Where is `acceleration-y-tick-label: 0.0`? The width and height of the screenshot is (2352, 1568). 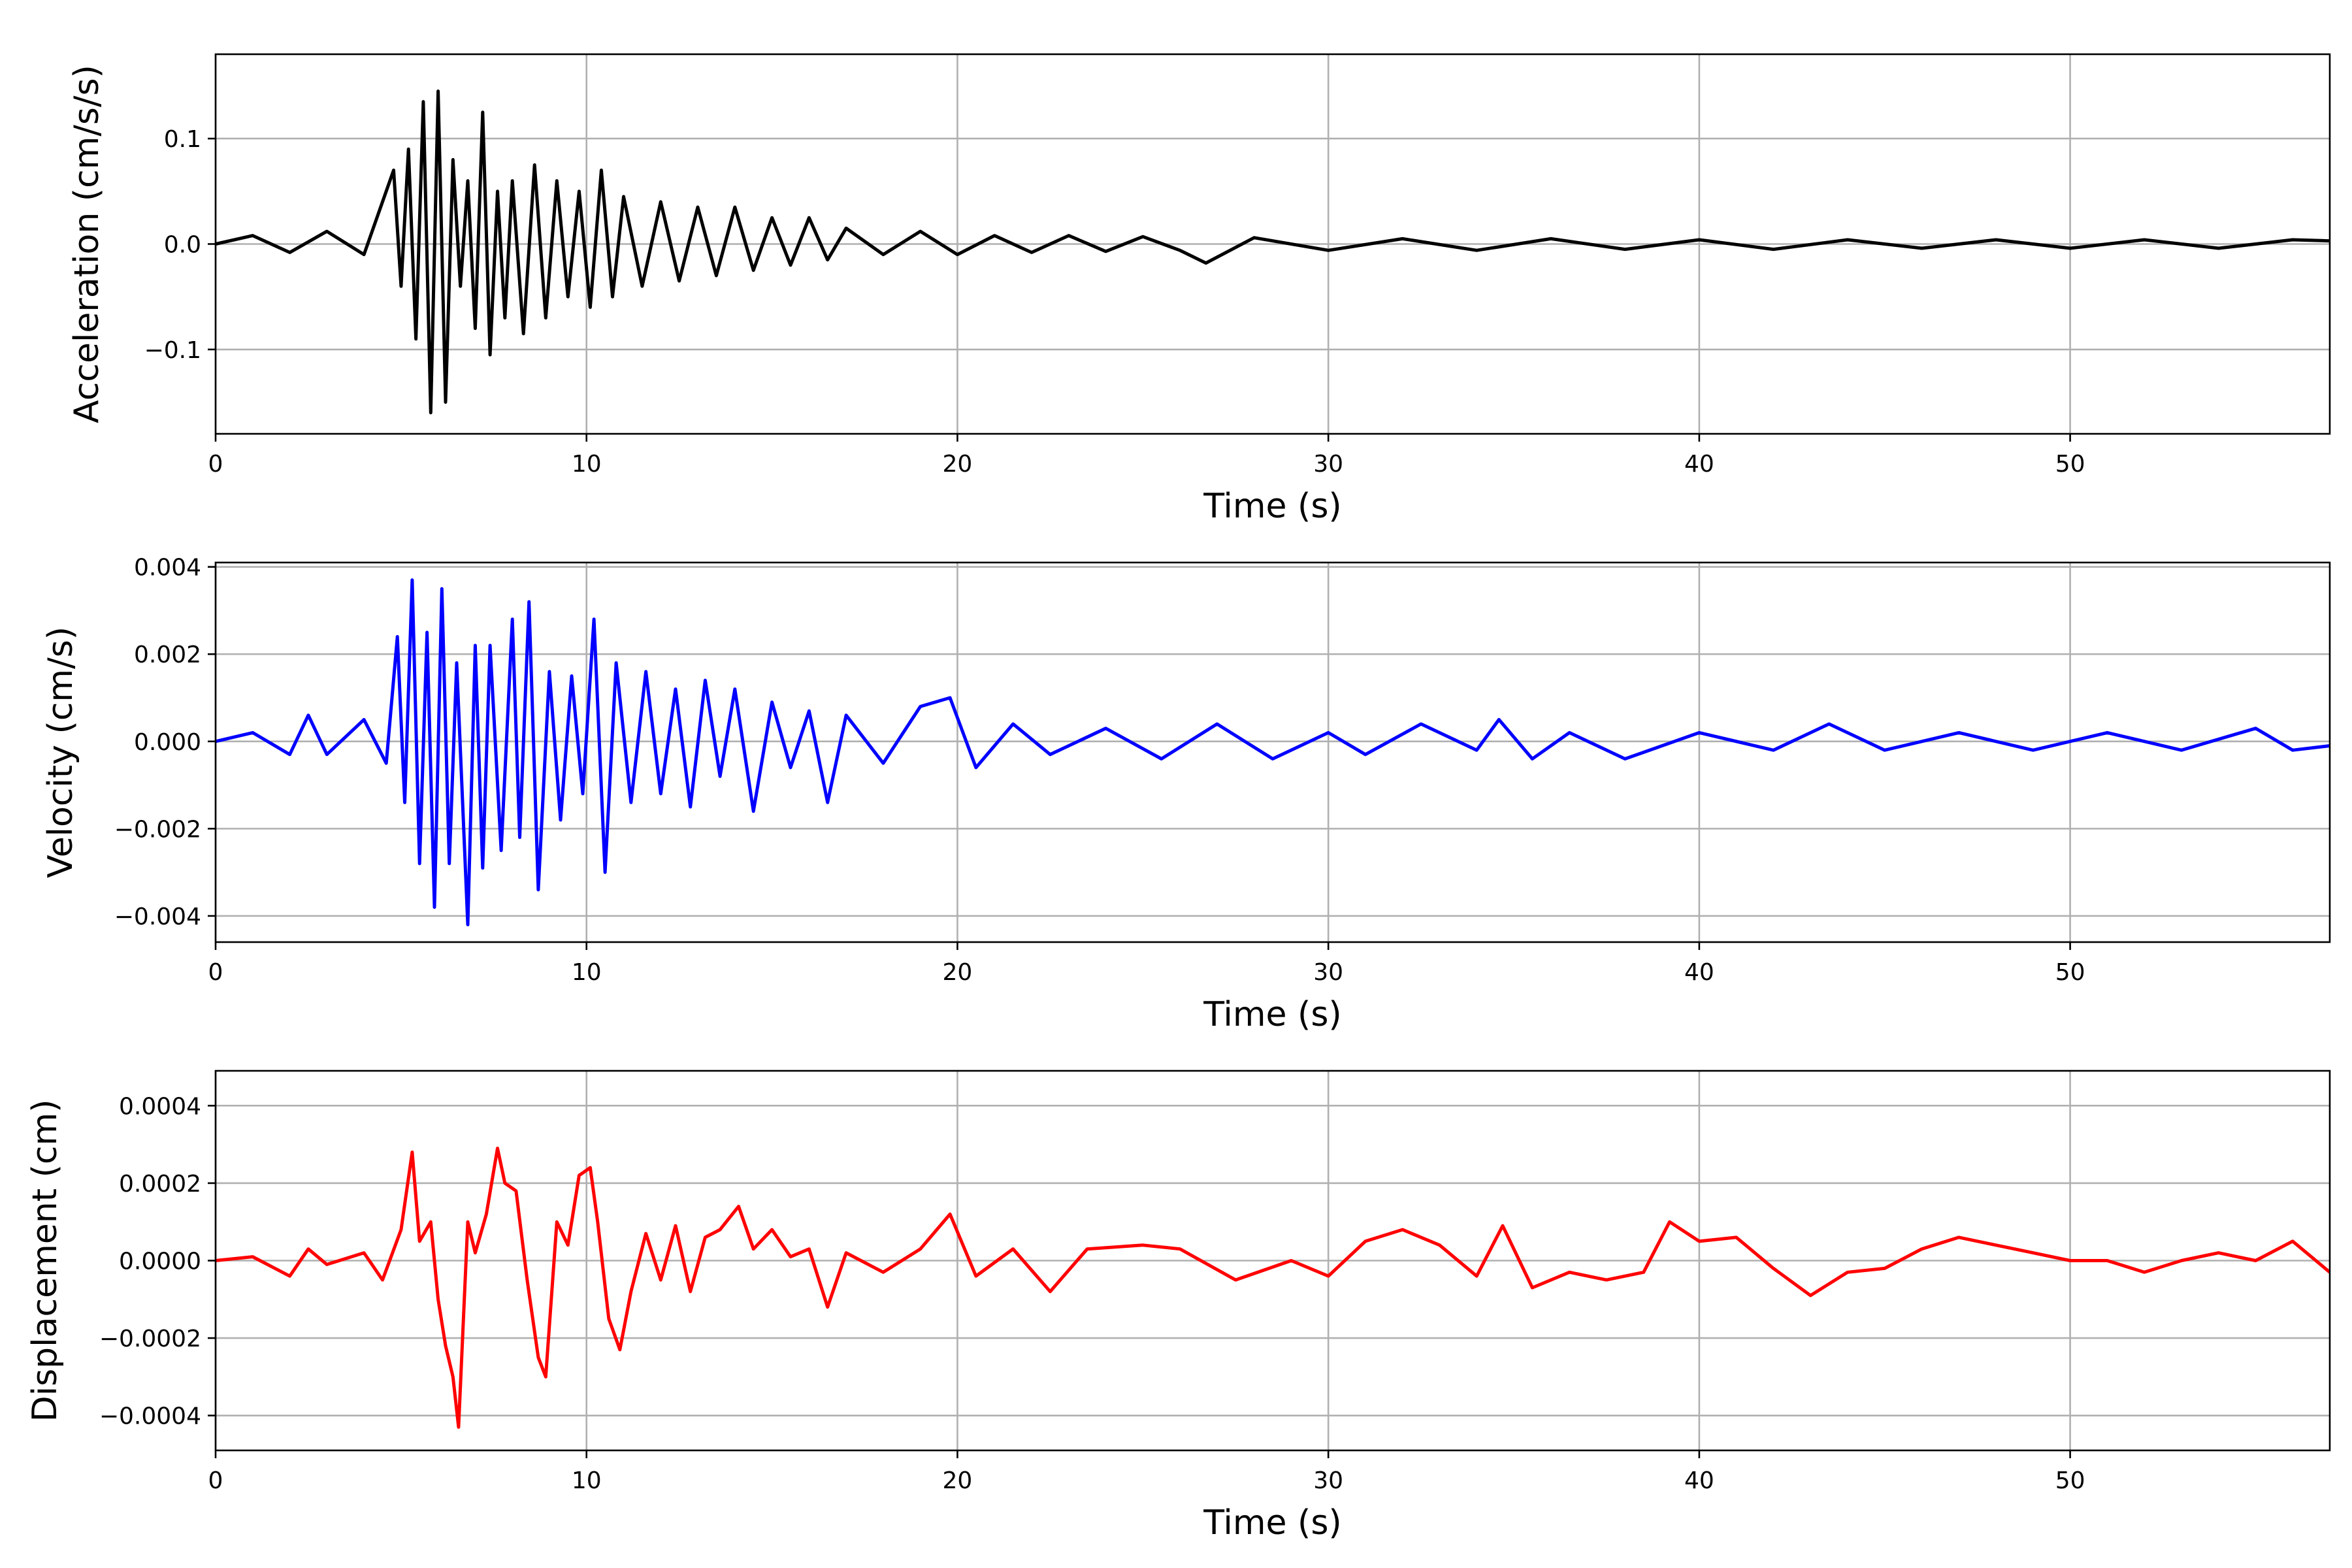 acceleration-y-tick-label: 0.0 is located at coordinates (182, 245).